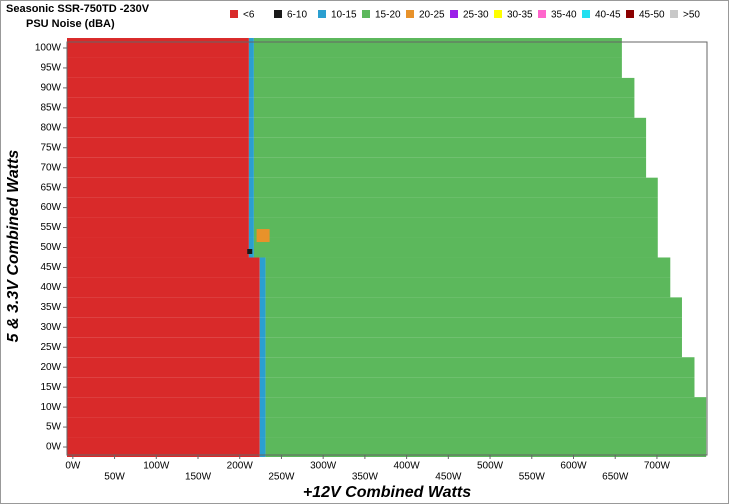 Image resolution: width=729 pixels, height=504 pixels. What do you see at coordinates (50, 167) in the screenshot?
I see `y-tick-label: 70W` at bounding box center [50, 167].